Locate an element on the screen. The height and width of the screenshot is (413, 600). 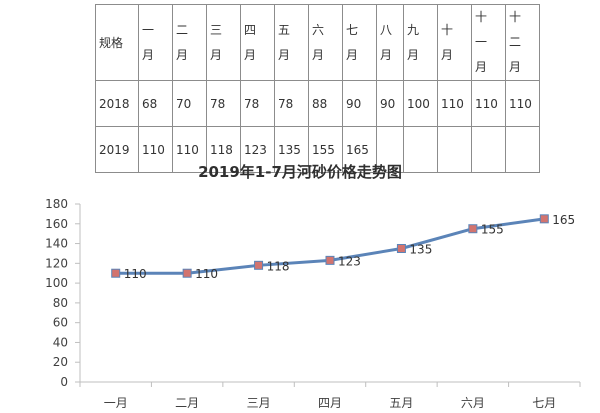
table-year-label: 2018 is located at coordinates (114, 103).